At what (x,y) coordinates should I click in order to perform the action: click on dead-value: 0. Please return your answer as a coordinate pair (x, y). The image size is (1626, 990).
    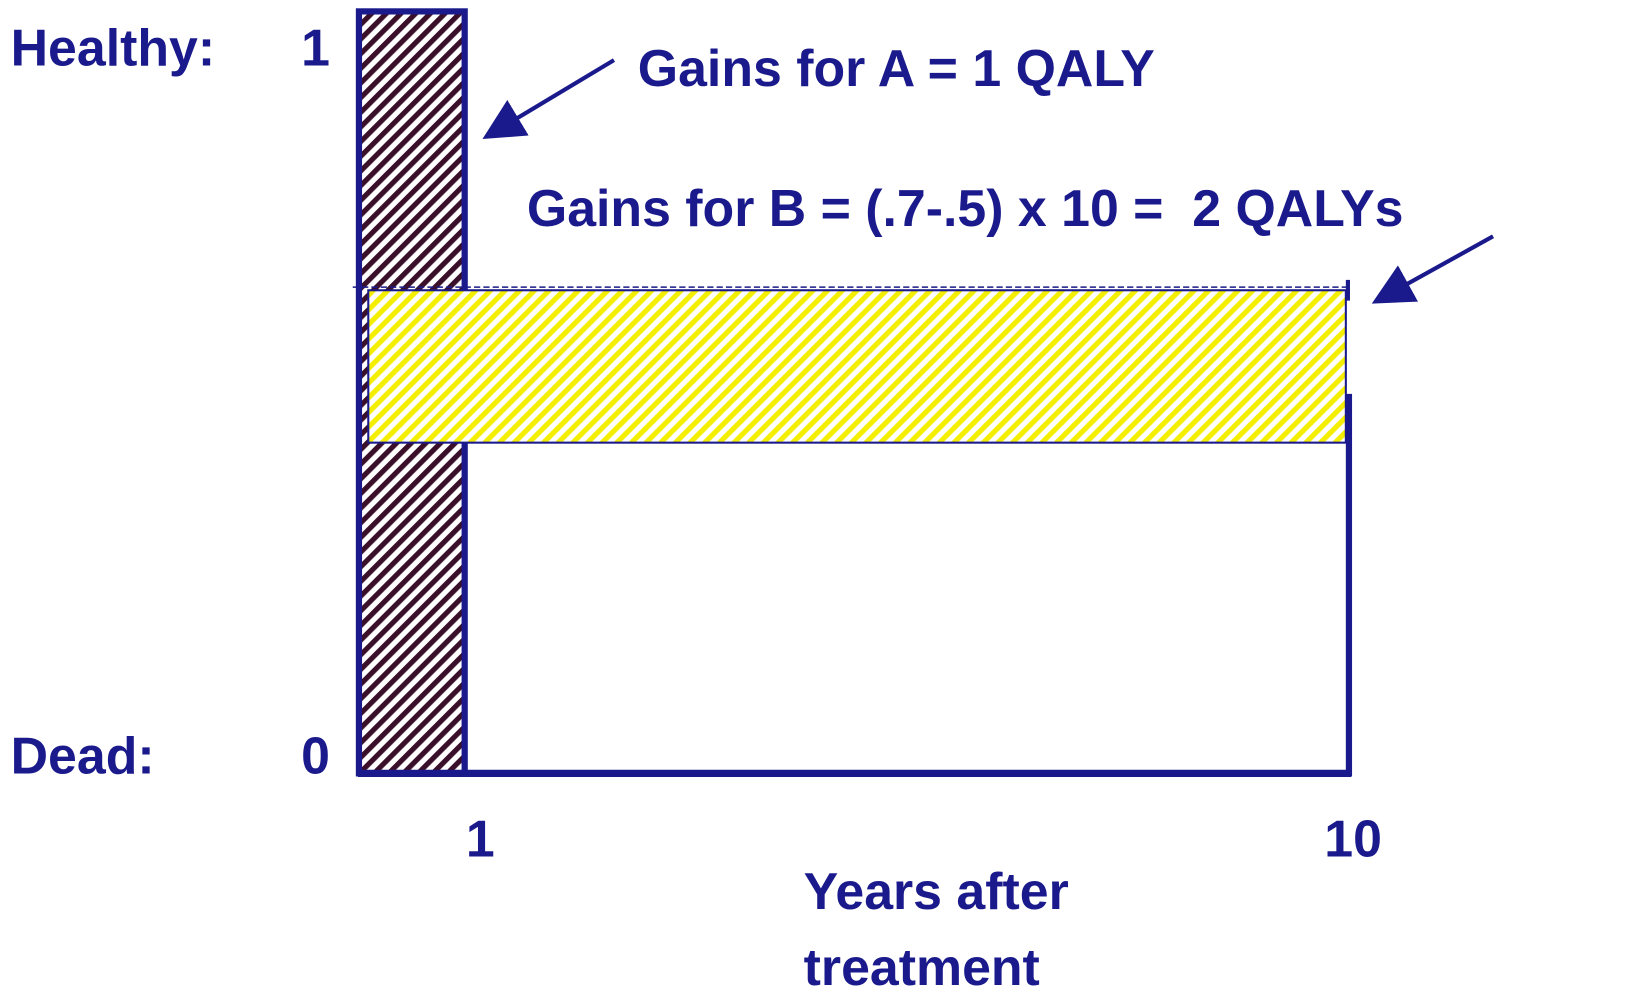
    Looking at the image, I should click on (315, 755).